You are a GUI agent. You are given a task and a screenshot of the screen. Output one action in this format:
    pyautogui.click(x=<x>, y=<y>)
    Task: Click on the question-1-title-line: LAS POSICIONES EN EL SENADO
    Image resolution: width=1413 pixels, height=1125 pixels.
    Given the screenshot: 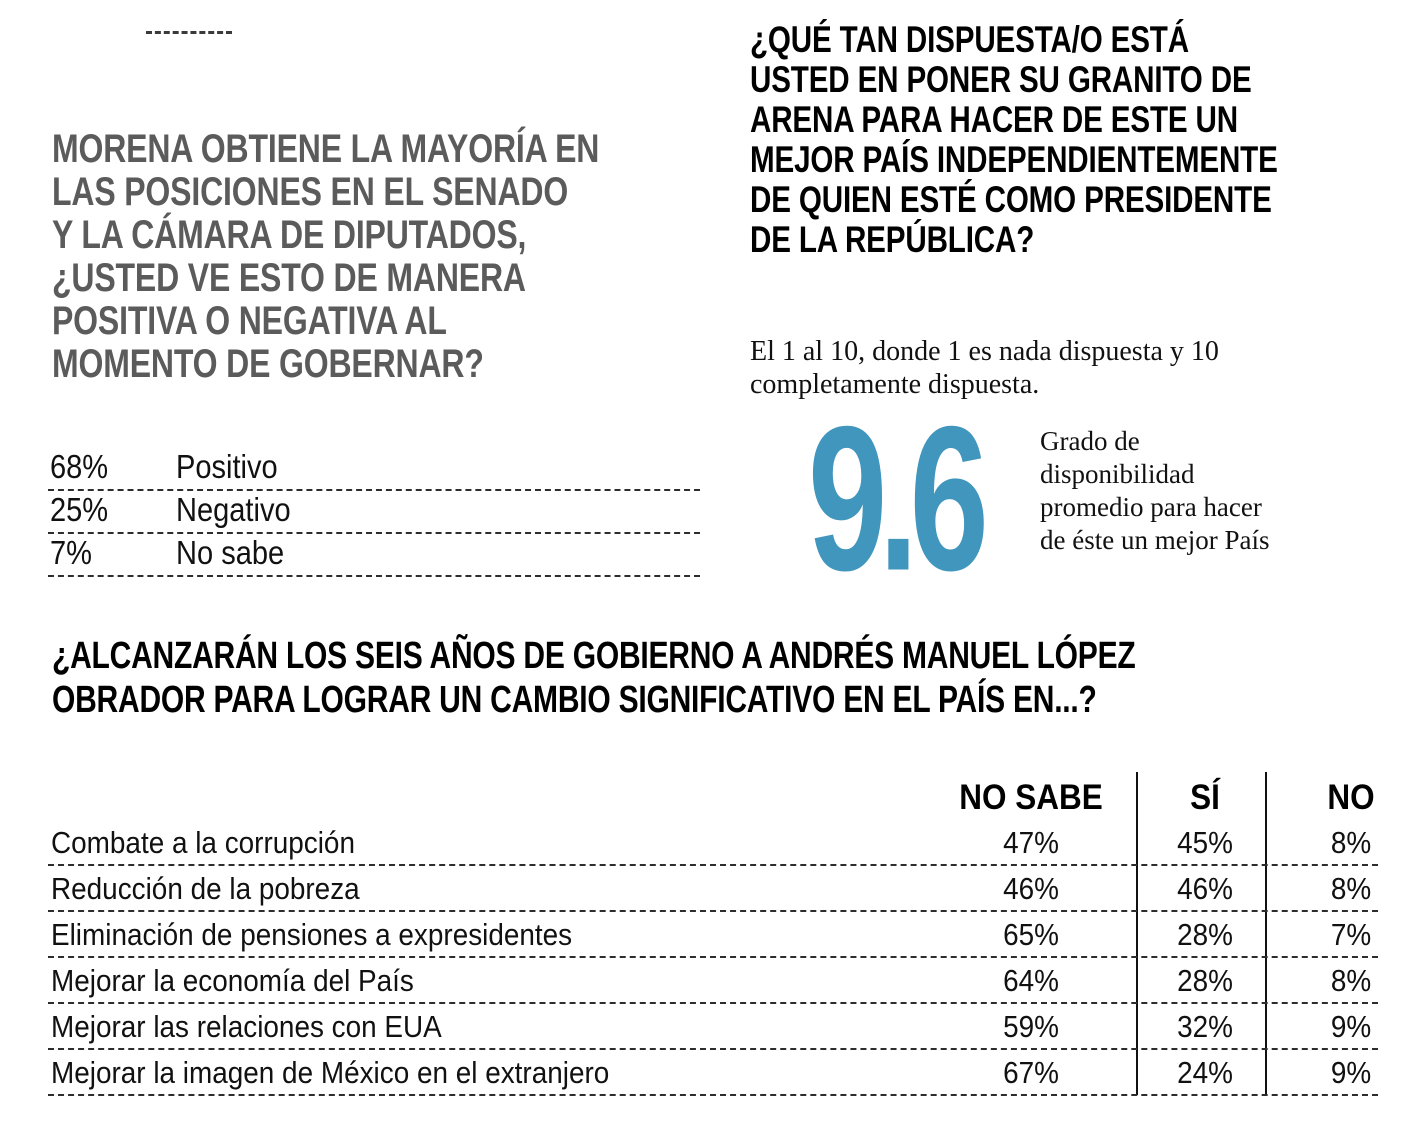 What is the action you would take?
    pyautogui.click(x=310, y=192)
    